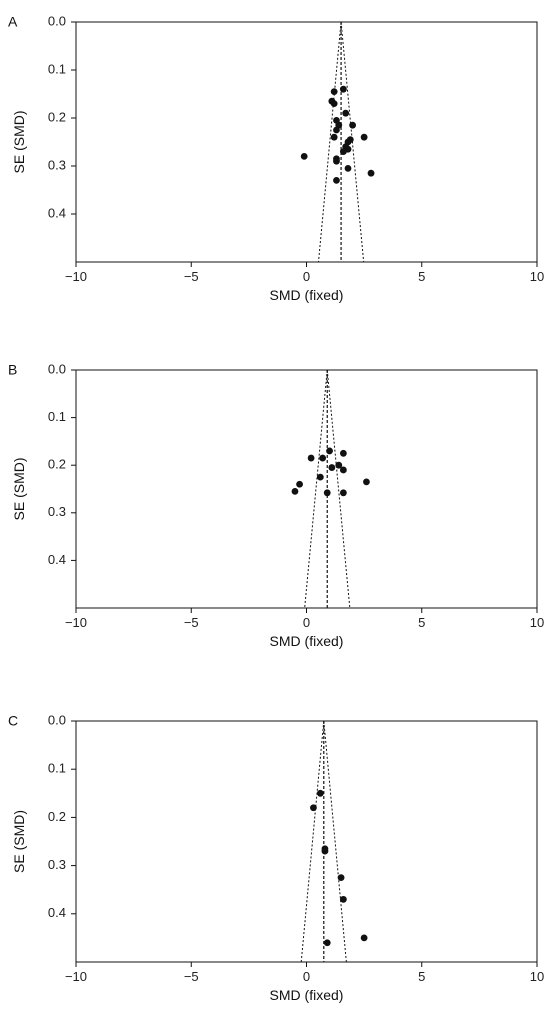 This screenshot has width=545, height=1016. Describe the element at coordinates (12, 370) in the screenshot. I see `panel-label: B` at that location.